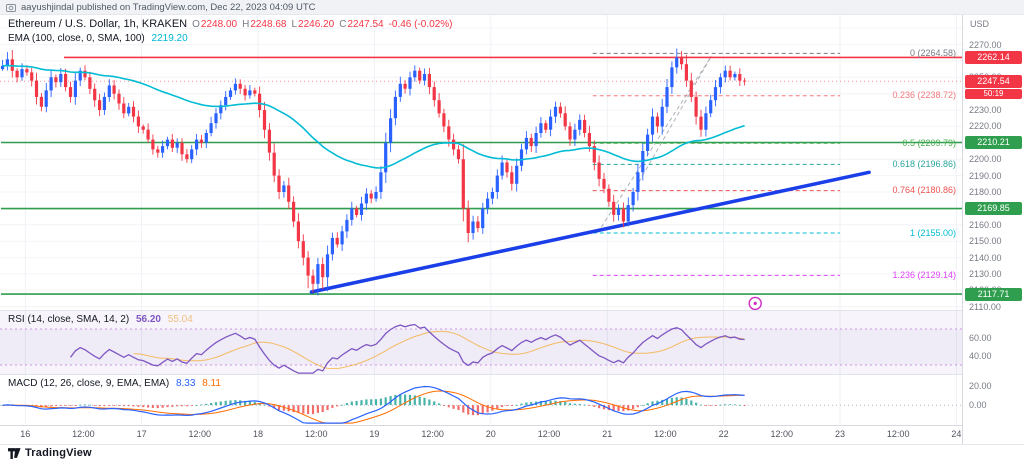 This screenshot has width=1024, height=461. What do you see at coordinates (993, 93) in the screenshot?
I see `bar-countdown-tag: 50:19` at bounding box center [993, 93].